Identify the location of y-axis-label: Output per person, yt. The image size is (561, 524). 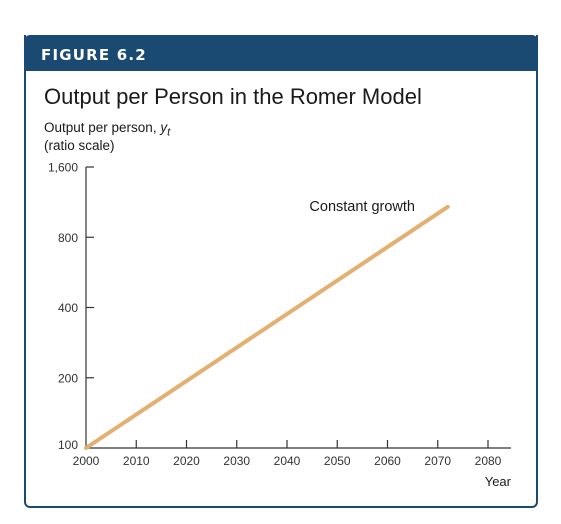
(107, 129).